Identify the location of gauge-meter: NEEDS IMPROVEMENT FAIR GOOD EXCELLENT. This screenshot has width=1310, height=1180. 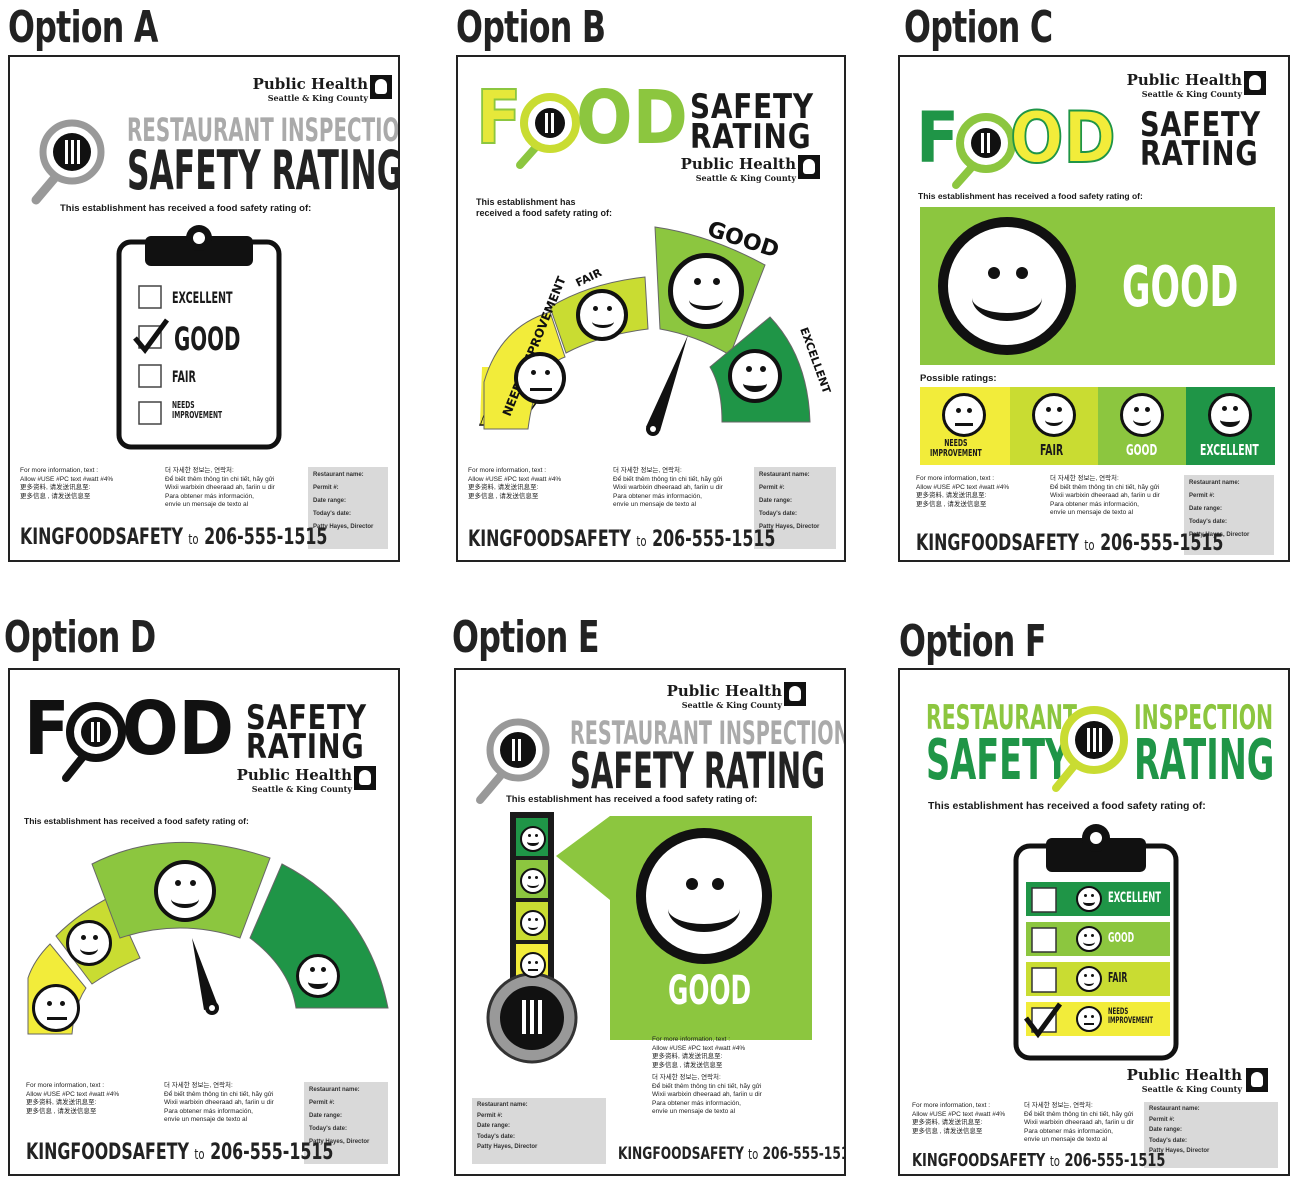
(655, 326).